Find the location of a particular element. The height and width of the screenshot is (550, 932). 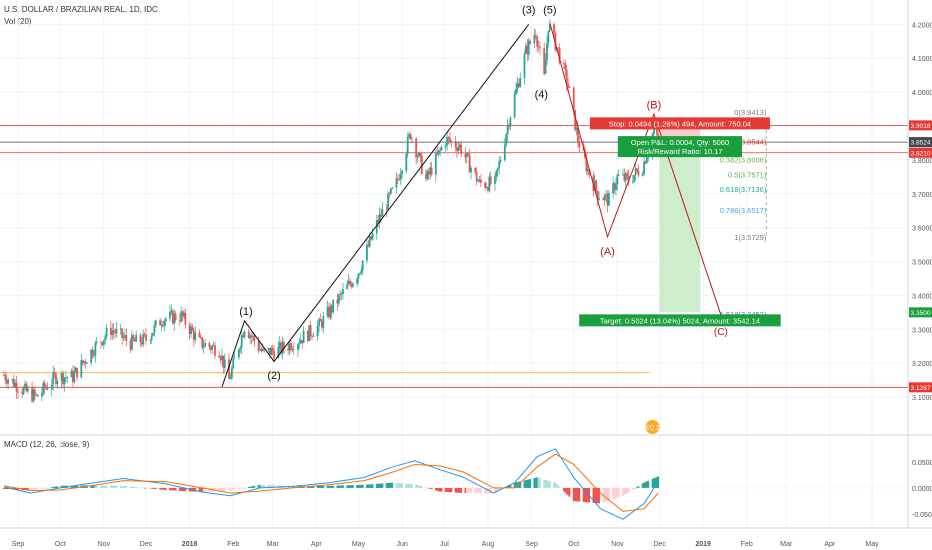

time-tick-label-1: Oct is located at coordinates (60, 544).